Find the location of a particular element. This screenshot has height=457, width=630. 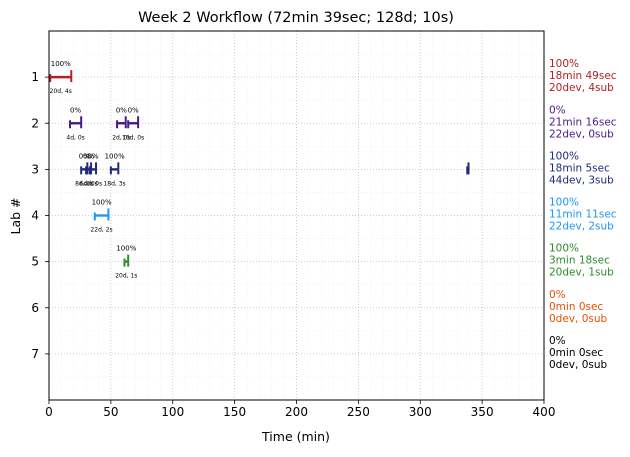

x-tick-label: 350 is located at coordinates (482, 412).